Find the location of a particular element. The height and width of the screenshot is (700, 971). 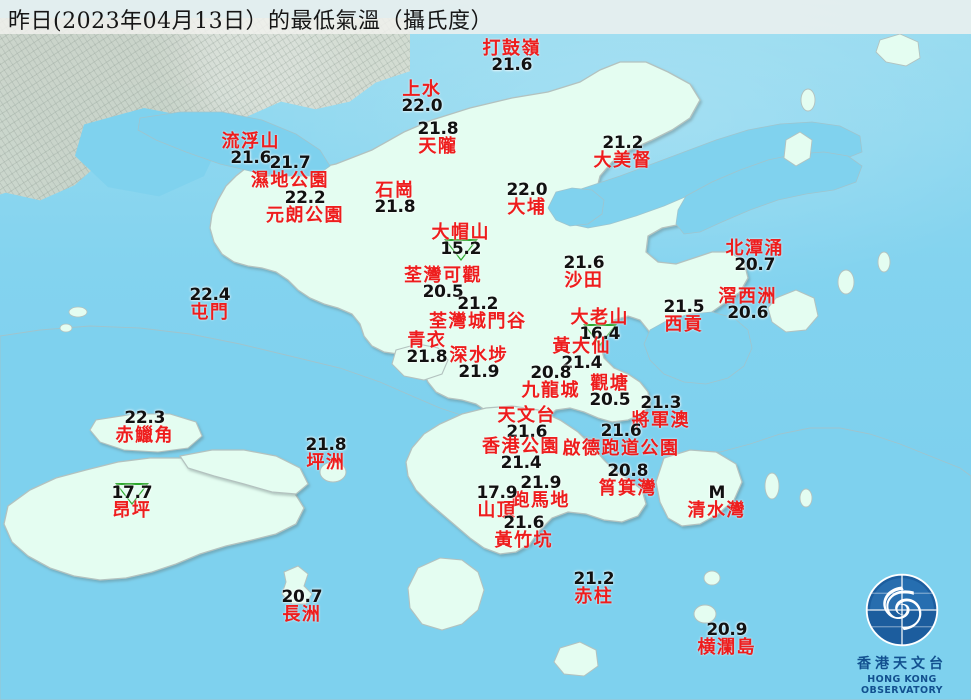

station-value-with-marker: 16.4 is located at coordinates (600, 334).